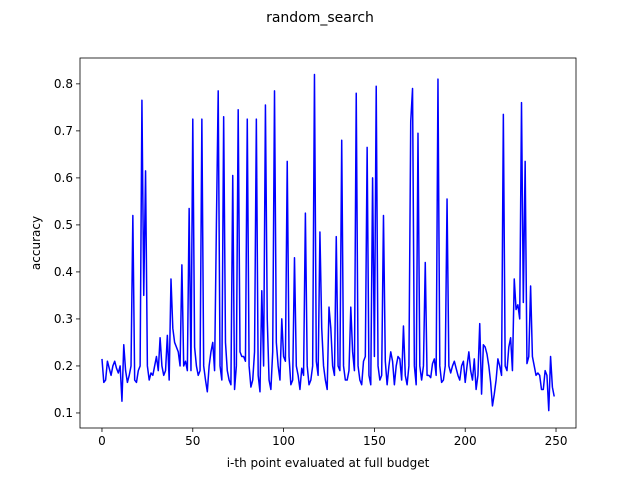 The height and width of the screenshot is (480, 640). Describe the element at coordinates (192, 441) in the screenshot. I see `x-tick-label: 50` at that location.